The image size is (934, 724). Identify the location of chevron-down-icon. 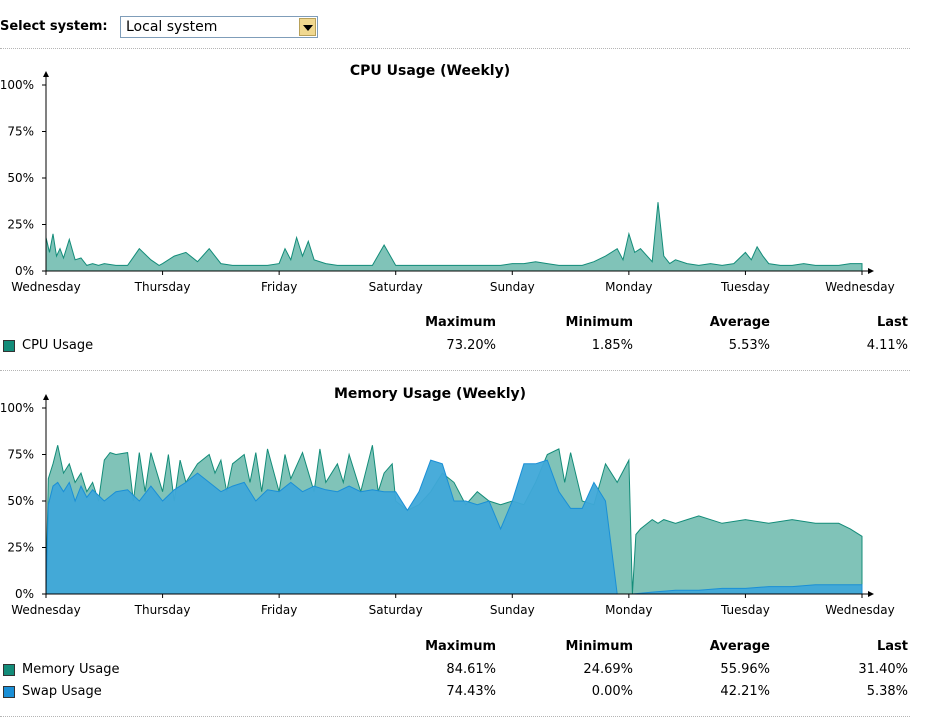
(308, 28).